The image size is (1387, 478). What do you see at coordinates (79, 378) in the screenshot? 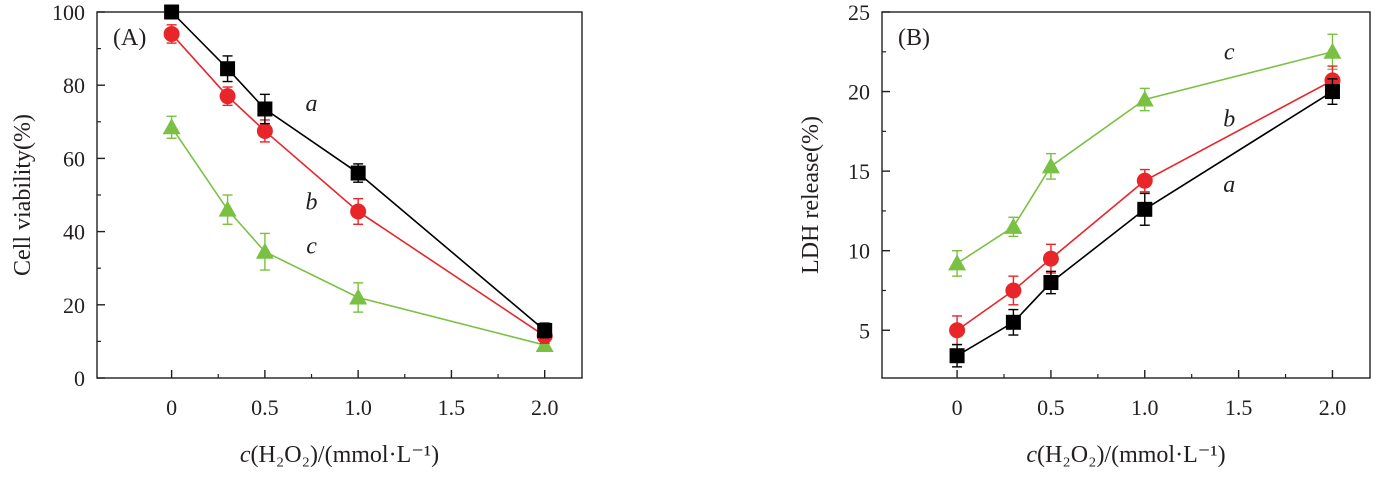
I see `y-tick-label: 0` at bounding box center [79, 378].